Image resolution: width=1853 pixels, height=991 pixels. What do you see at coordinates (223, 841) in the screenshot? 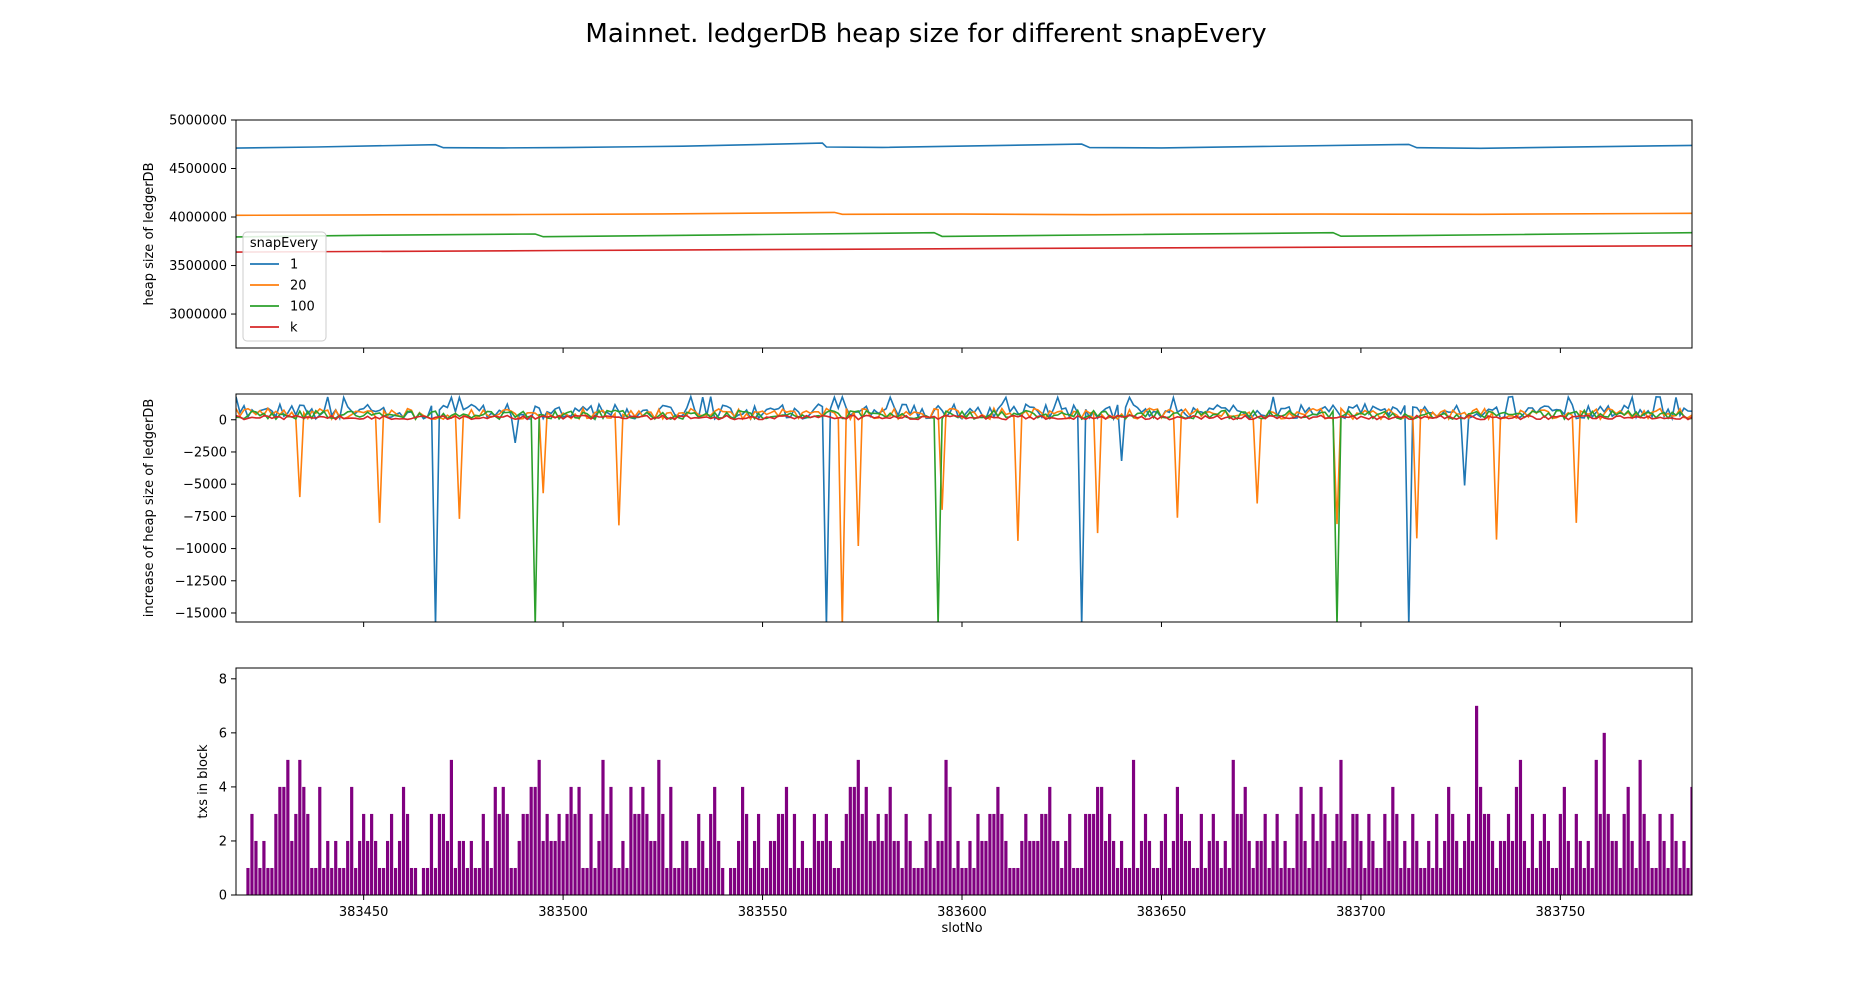
I see `y-tick-label: 2` at bounding box center [223, 841].